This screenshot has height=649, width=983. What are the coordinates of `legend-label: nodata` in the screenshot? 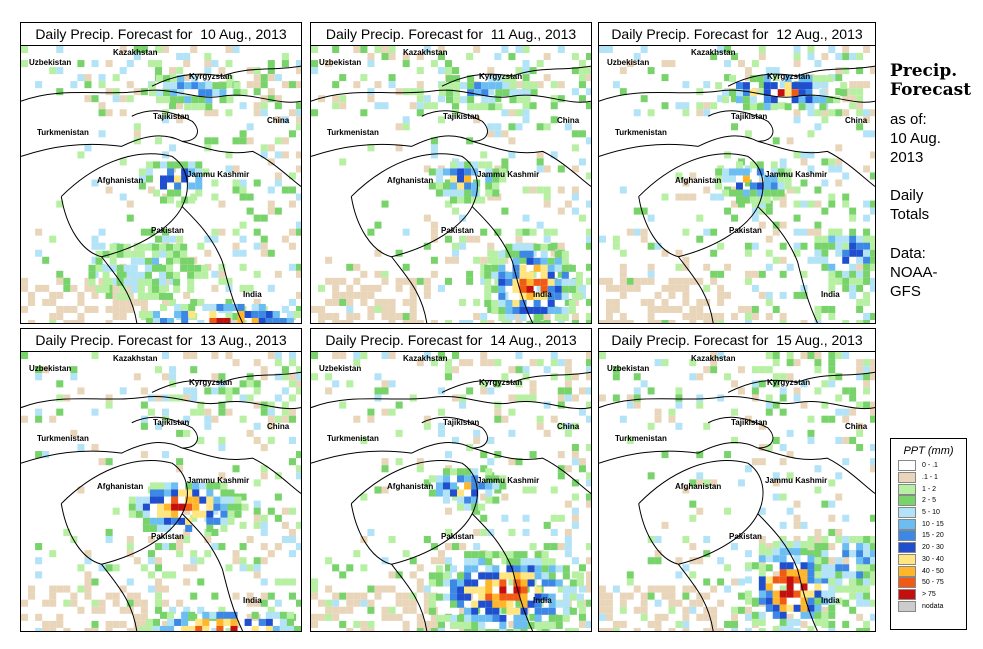 It's located at (933, 606).